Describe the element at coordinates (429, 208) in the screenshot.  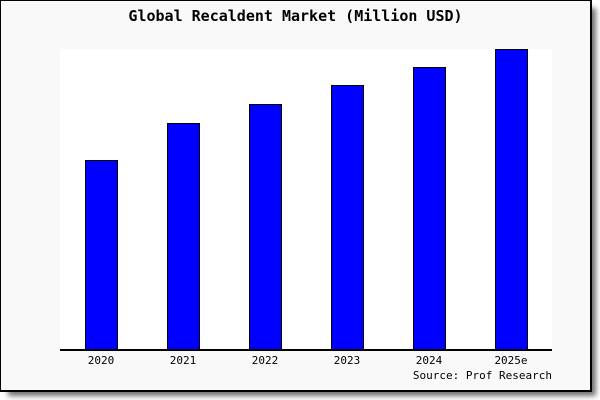
I see `bar-2024` at that location.